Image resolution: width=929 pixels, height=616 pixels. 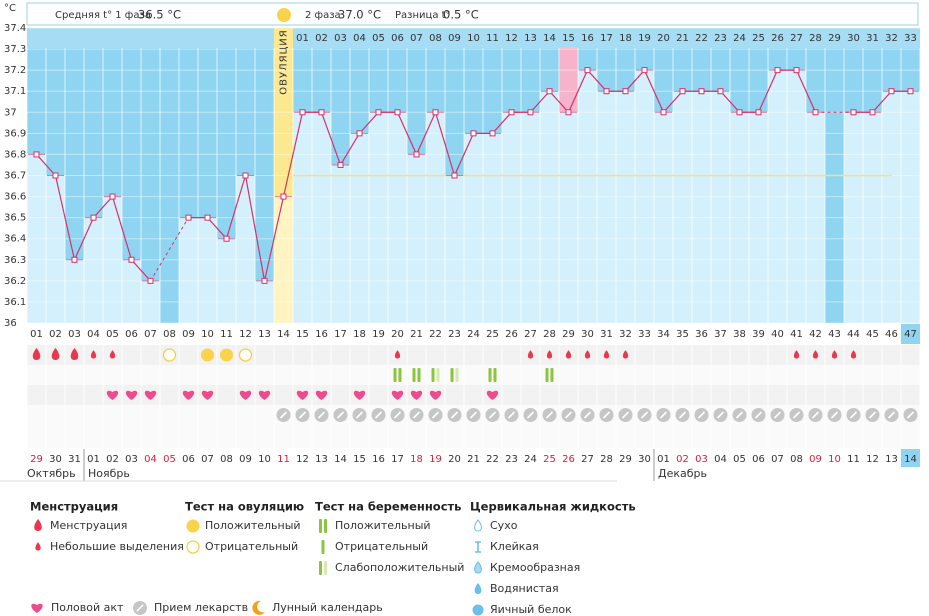 What do you see at coordinates (882, 101) in the screenshot?
I see `temp-line` at bounding box center [882, 101].